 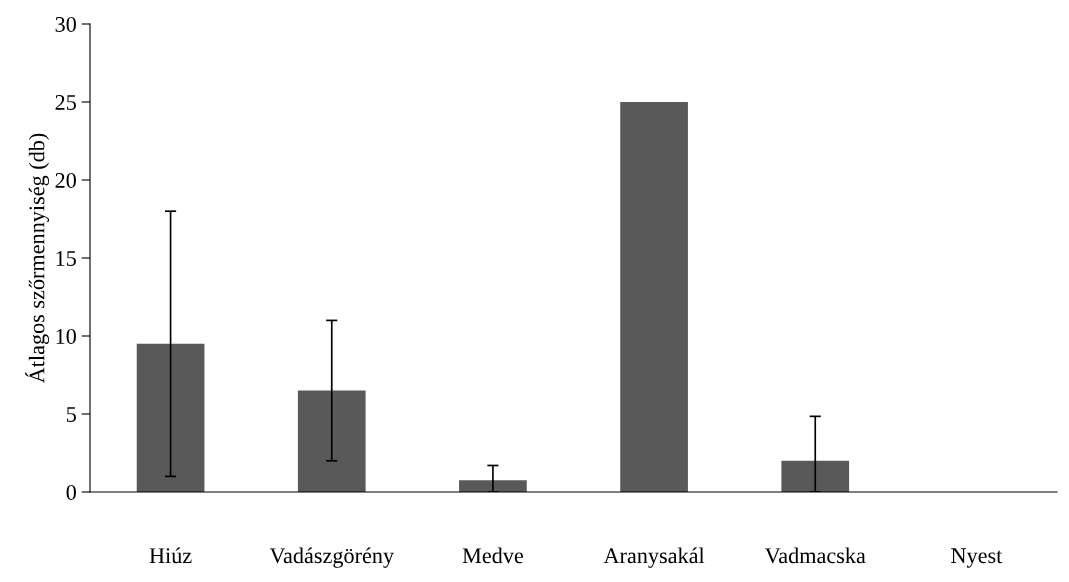 What do you see at coordinates (654, 557) in the screenshot?
I see `x-tick-label: Aranysakál` at bounding box center [654, 557].